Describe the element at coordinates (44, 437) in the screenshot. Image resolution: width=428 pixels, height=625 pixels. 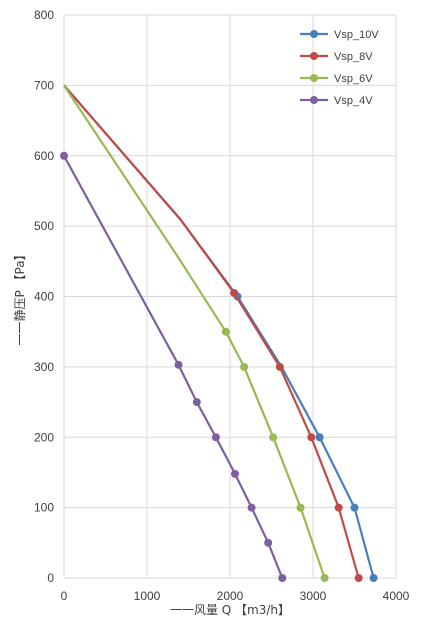
I see `y-tick-label: 200` at that location.